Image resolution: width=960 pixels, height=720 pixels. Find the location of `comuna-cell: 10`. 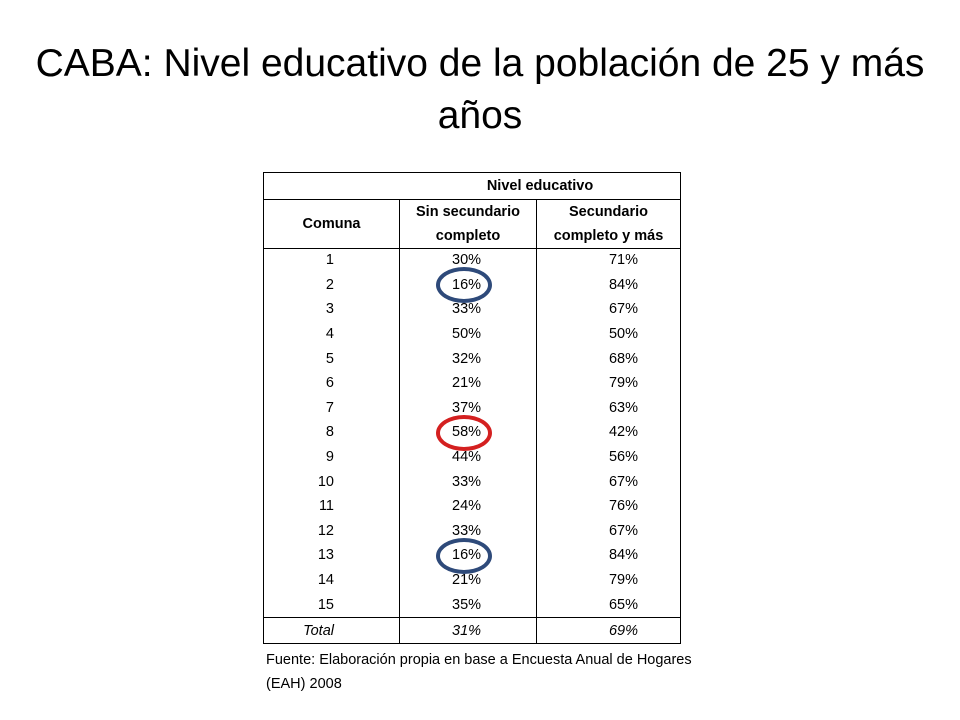

comuna-cell: 10 is located at coordinates (325, 481).